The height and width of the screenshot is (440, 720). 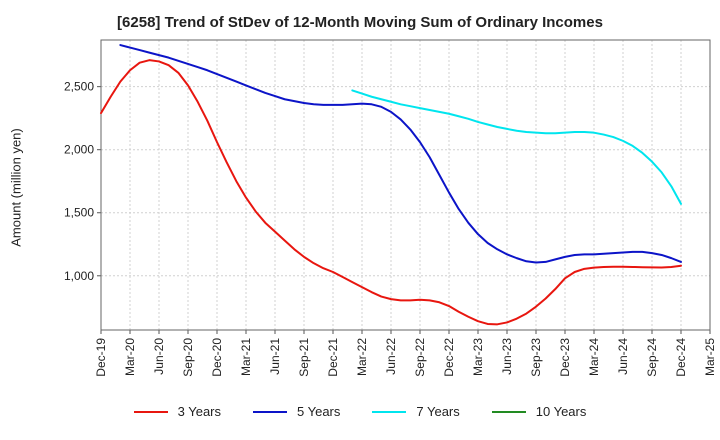 What do you see at coordinates (438, 411) in the screenshot?
I see `legend-label: 7 Years` at bounding box center [438, 411].